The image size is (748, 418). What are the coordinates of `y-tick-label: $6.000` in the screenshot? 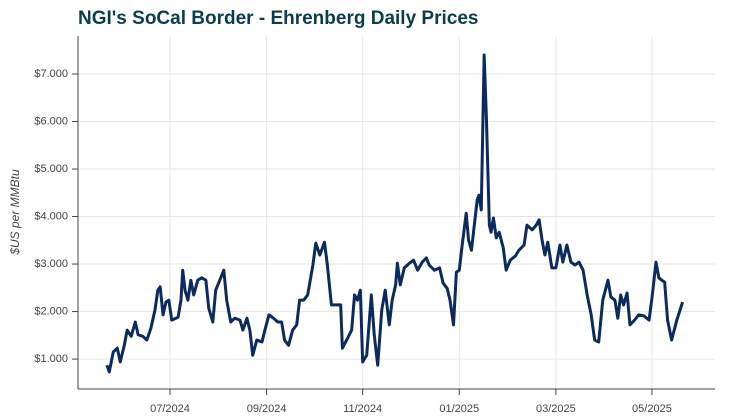 It's located at (51, 121).